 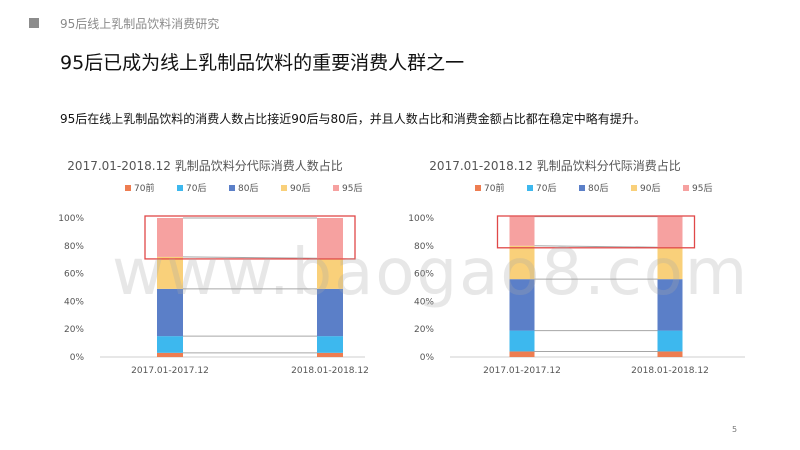 What do you see at coordinates (34, 23) in the screenshot?
I see `slide-marker` at bounding box center [34, 23].